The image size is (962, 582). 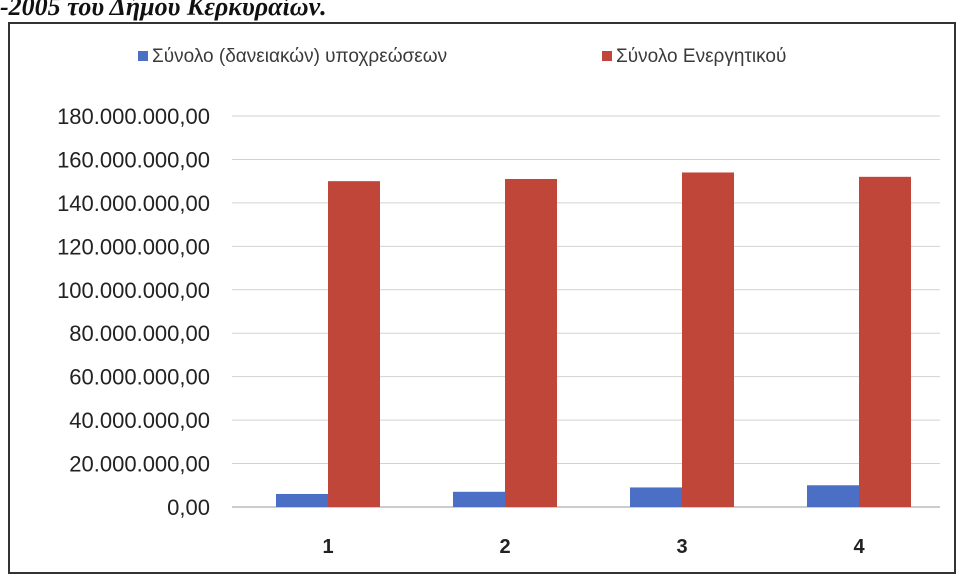 I want to click on y-tick-label: 120.000.000,00, so click(x=133, y=246).